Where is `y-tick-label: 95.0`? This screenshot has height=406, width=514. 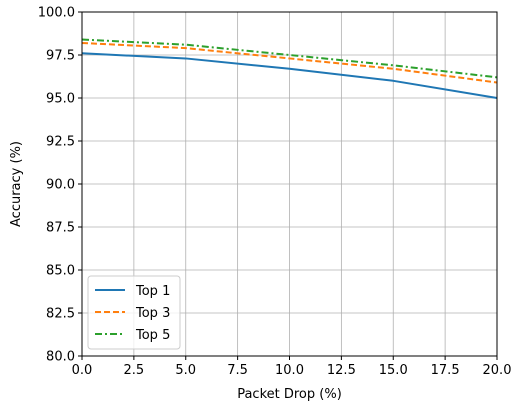 y-tick-label: 95.0 is located at coordinates (60, 99).